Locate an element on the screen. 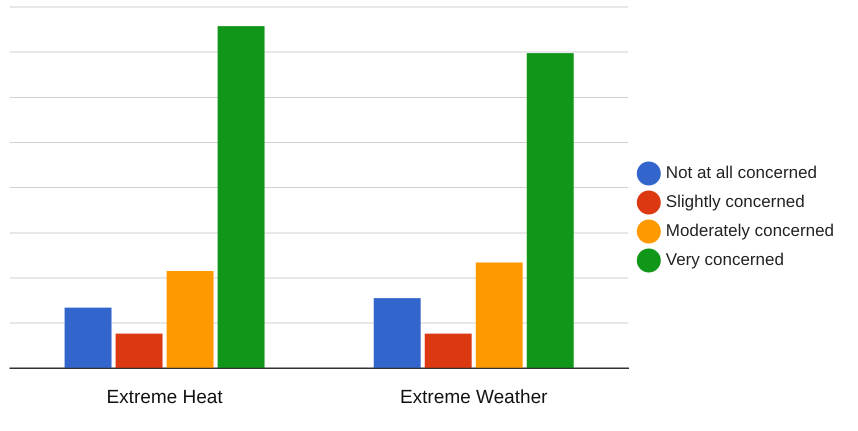  legend-label: Very concerned is located at coordinates (725, 260).